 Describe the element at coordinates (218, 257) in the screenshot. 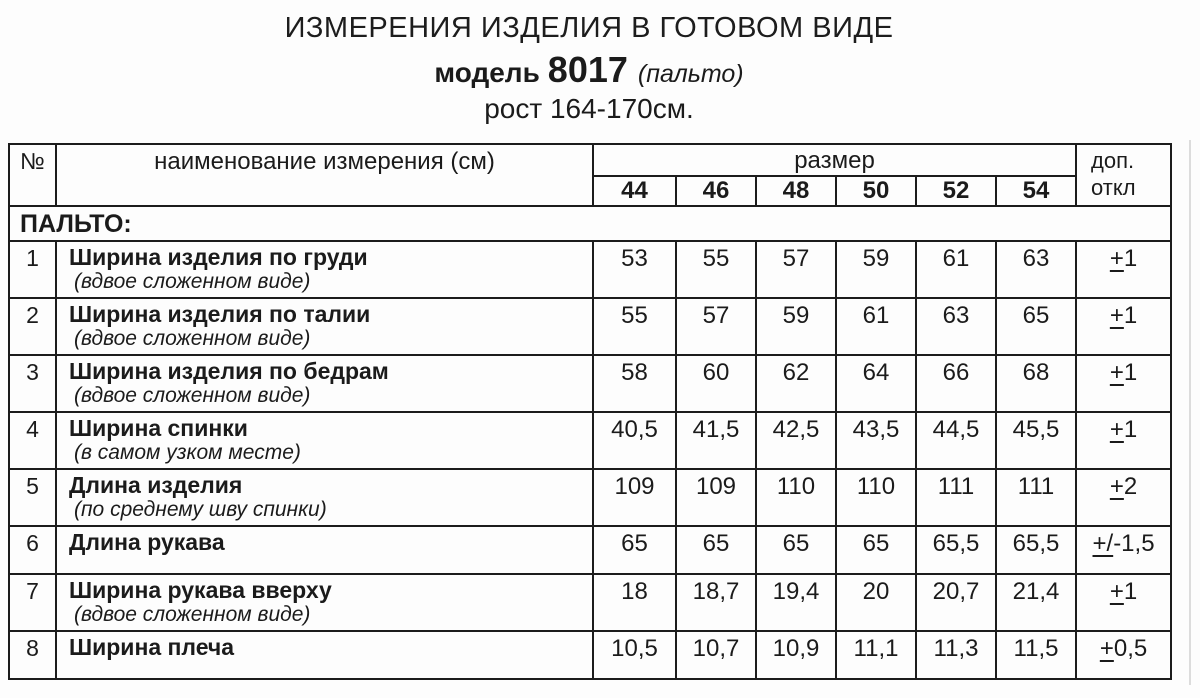

I see `measurement-label: Ширина изделия по груди` at that location.